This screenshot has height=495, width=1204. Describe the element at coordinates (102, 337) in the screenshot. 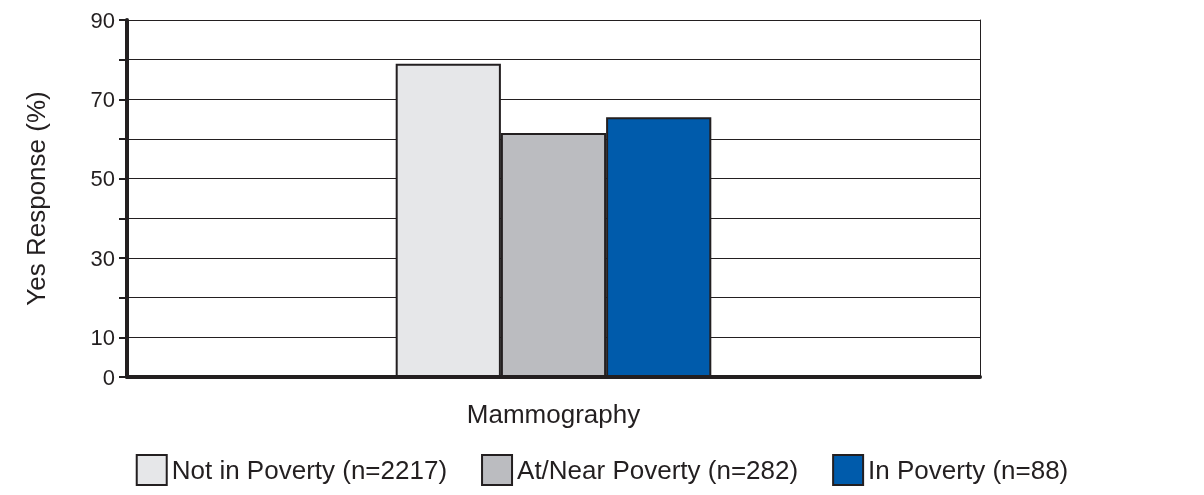

I see `y-tick-label: 10` at that location.